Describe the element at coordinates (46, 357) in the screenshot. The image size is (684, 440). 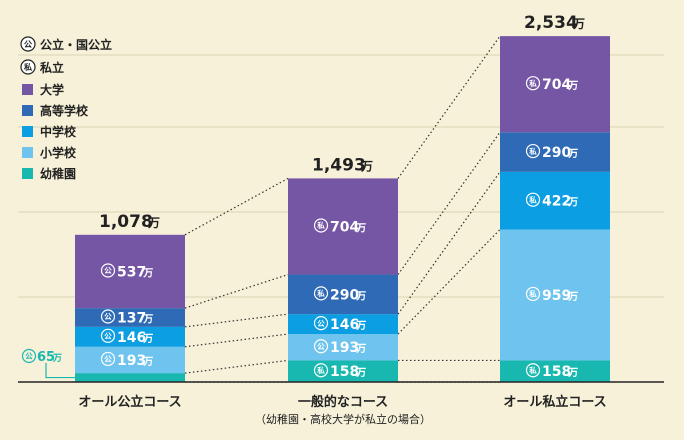
I see `segment-value: 65` at that location.